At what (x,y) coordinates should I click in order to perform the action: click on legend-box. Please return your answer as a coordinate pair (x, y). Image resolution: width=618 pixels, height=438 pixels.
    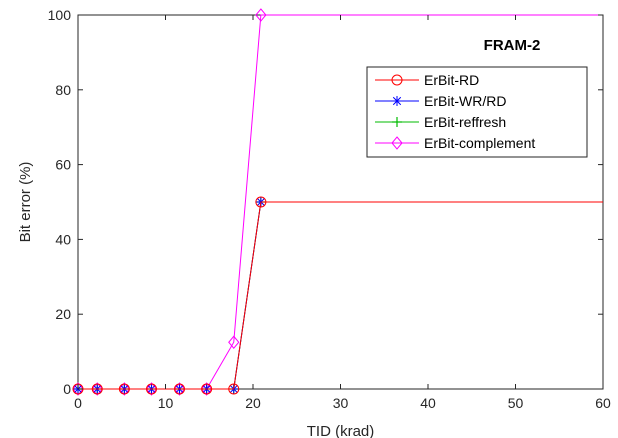
    Looking at the image, I should click on (477, 112).